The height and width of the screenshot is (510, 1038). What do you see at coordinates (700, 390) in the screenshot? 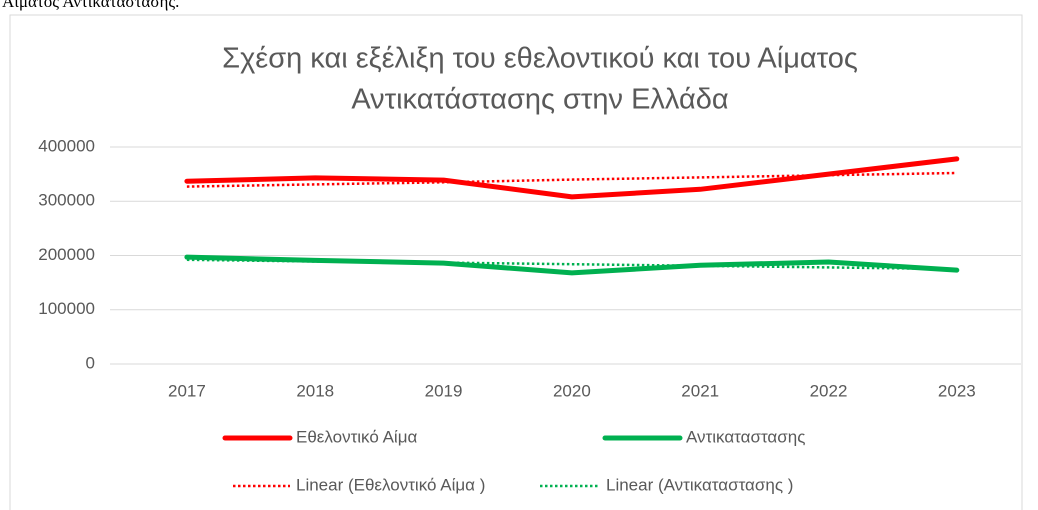
I see `x-tick-label: 2021` at bounding box center [700, 390].